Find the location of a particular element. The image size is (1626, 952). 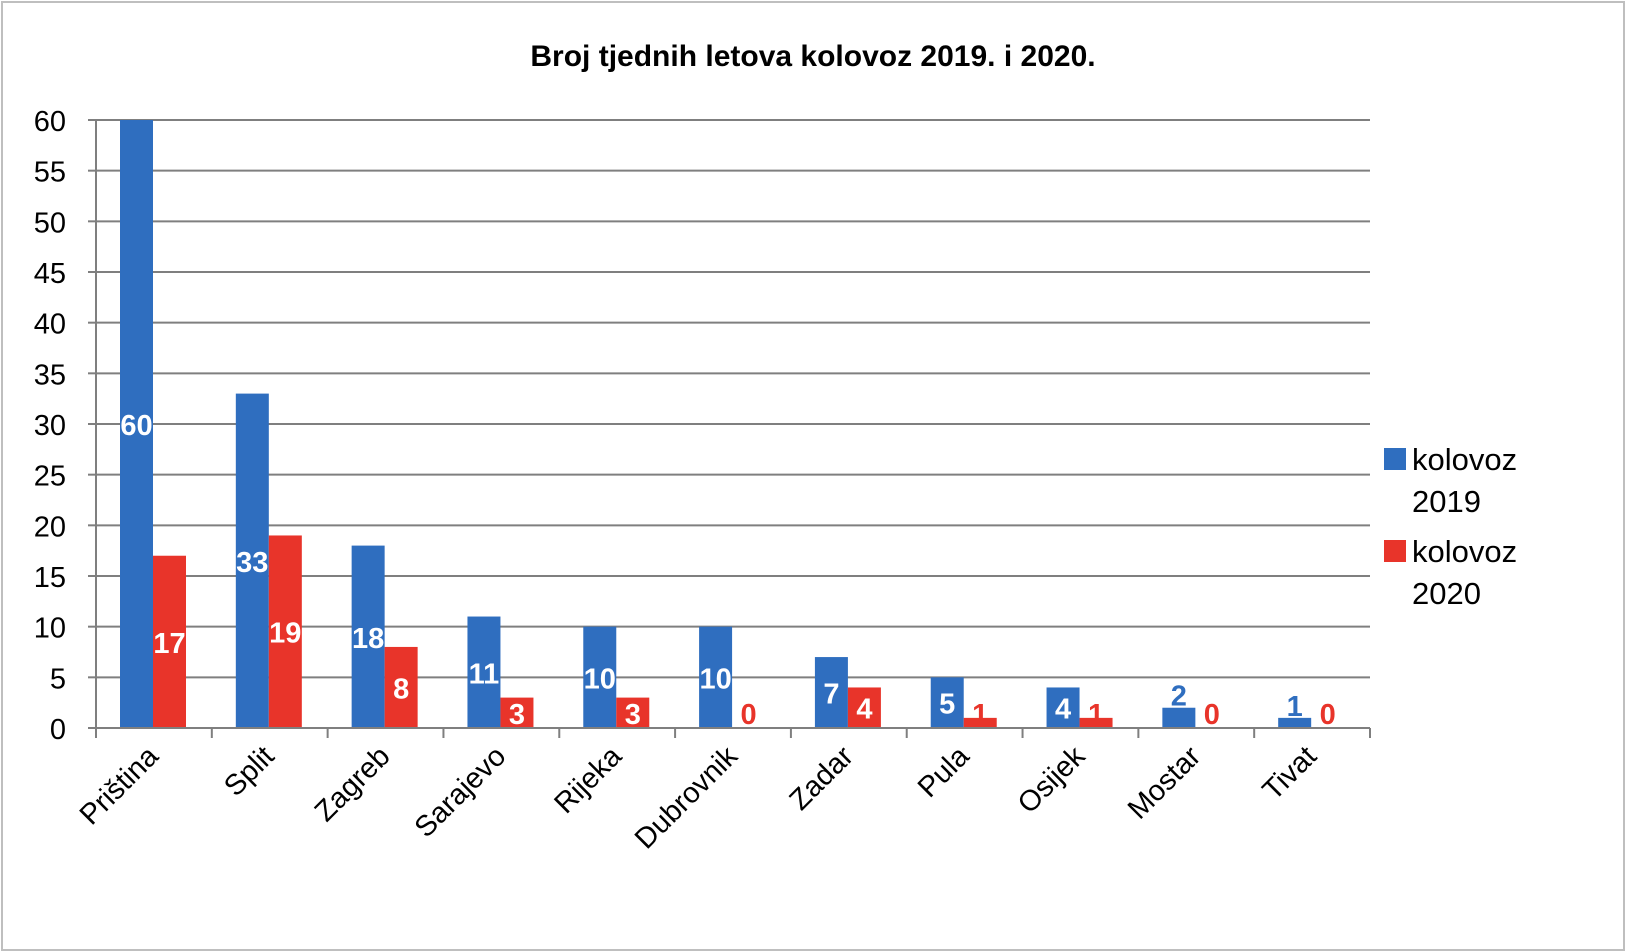

y-tick-label: 10 is located at coordinates (50, 629).